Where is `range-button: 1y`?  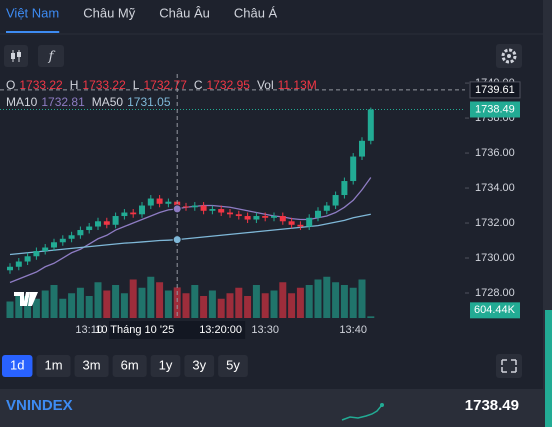
range-button: 1y is located at coordinates (165, 366).